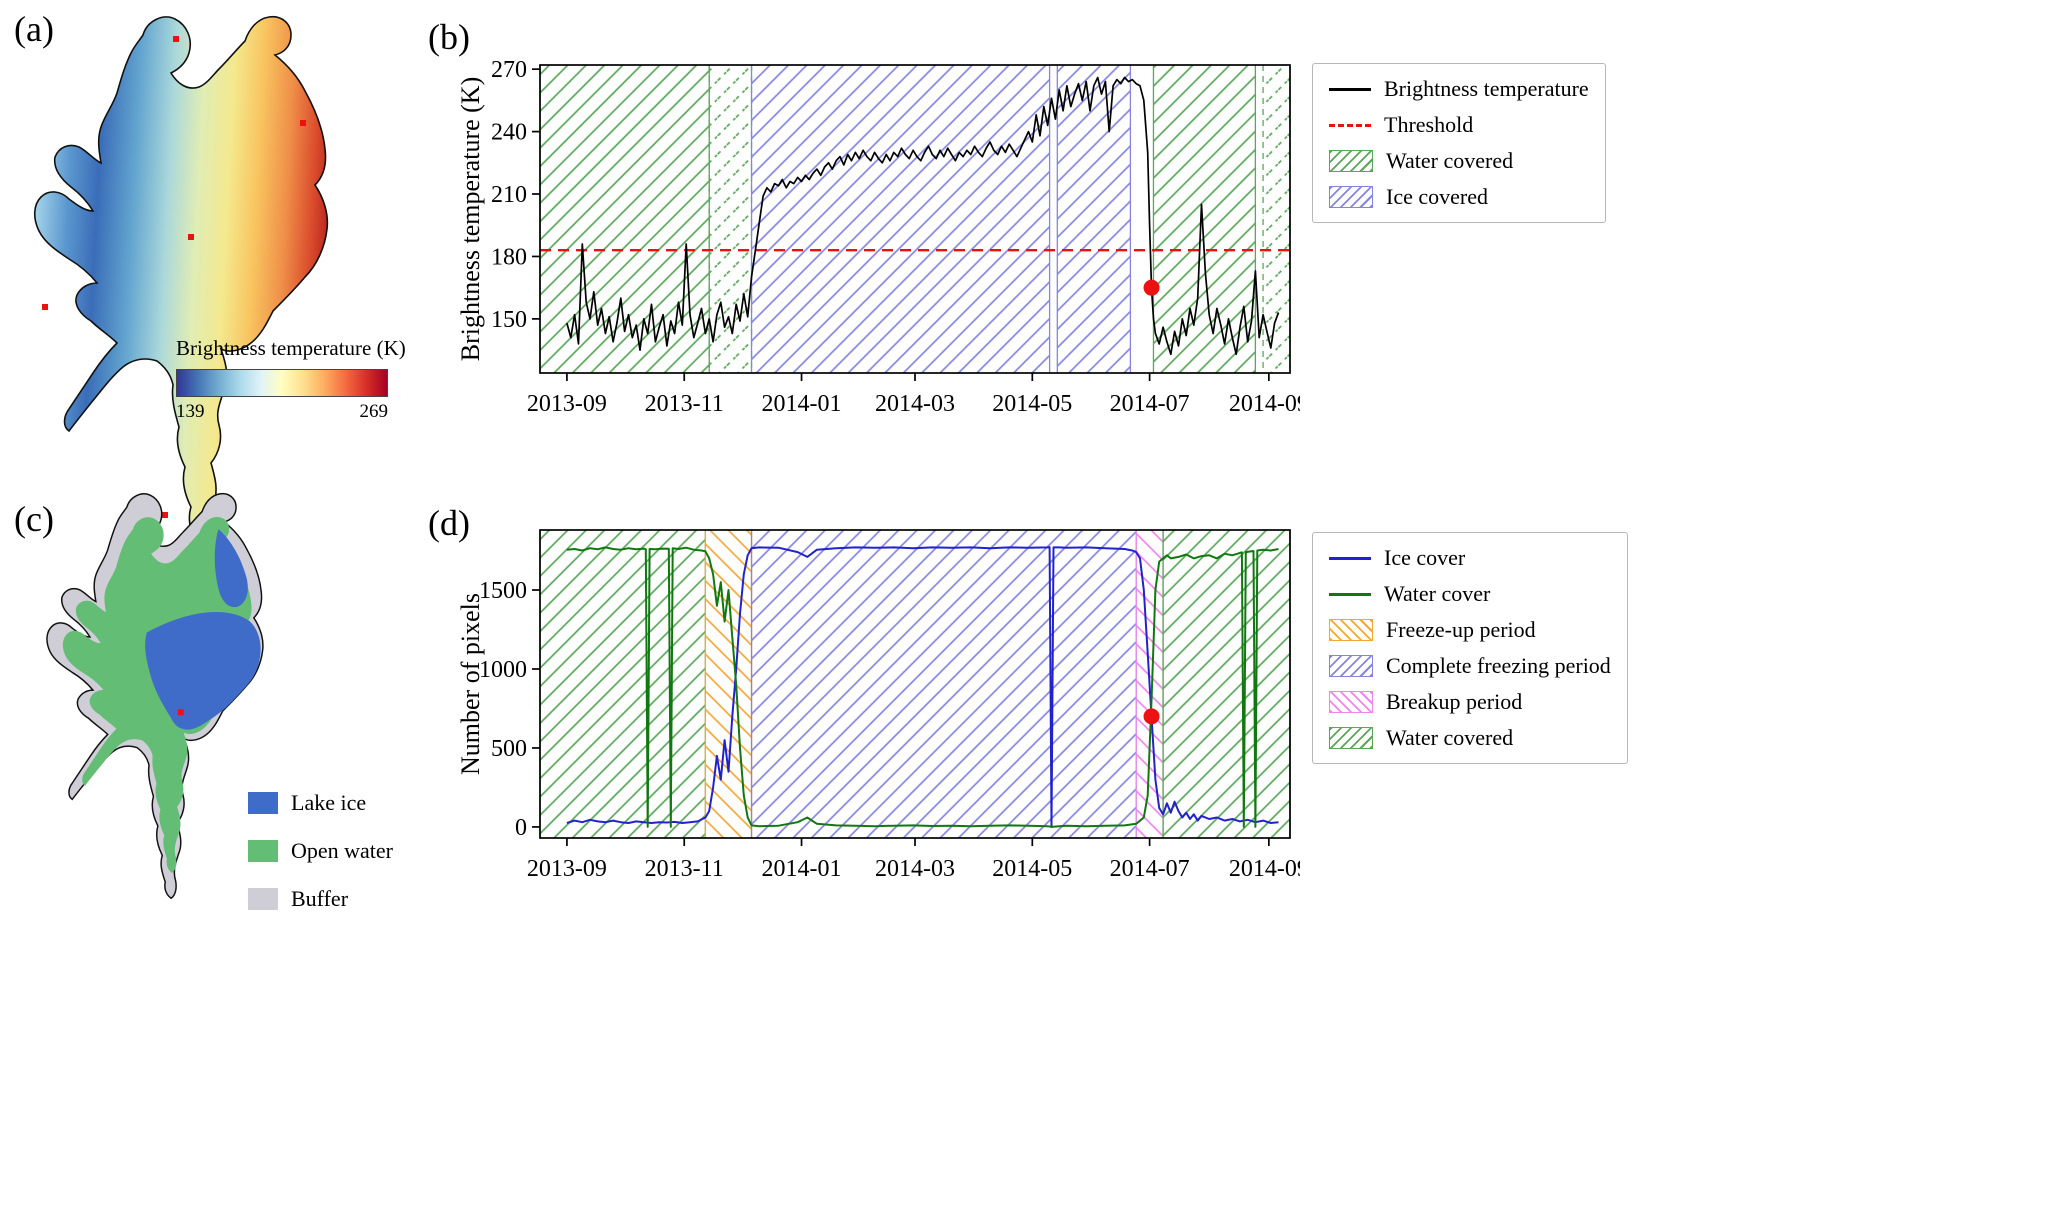  I want to click on legend-item: Threshold, so click(1459, 125).